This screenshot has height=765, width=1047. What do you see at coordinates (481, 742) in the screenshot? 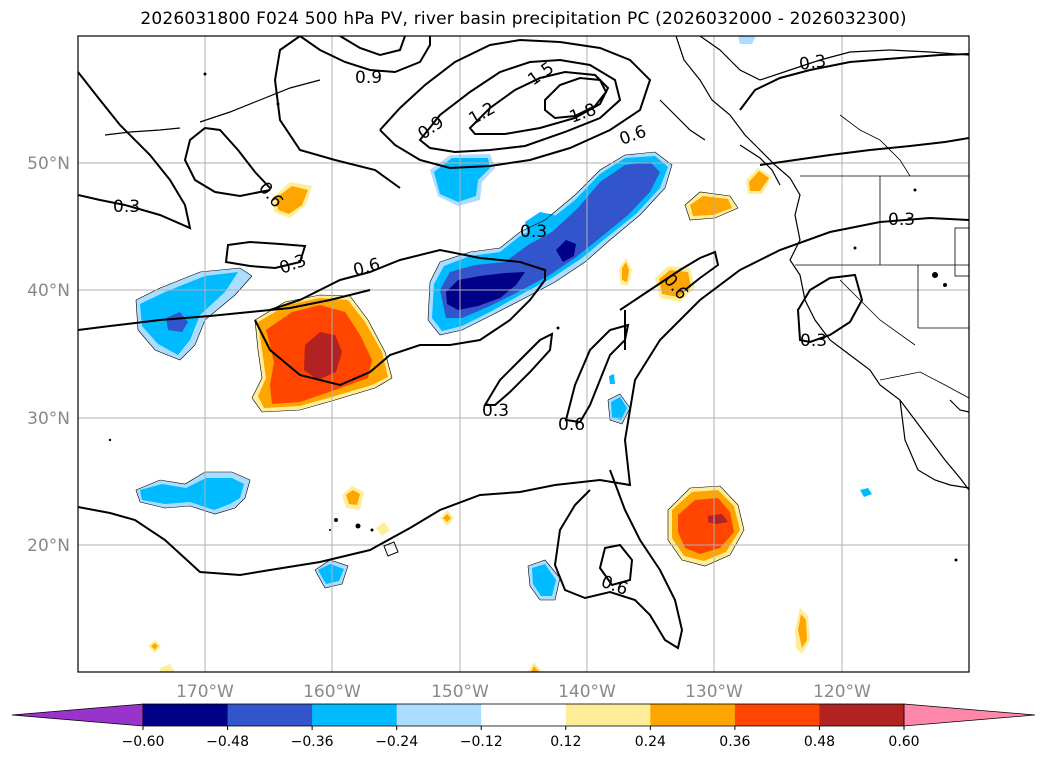
I see `colorbar-tick-label: −0.12` at bounding box center [481, 742].